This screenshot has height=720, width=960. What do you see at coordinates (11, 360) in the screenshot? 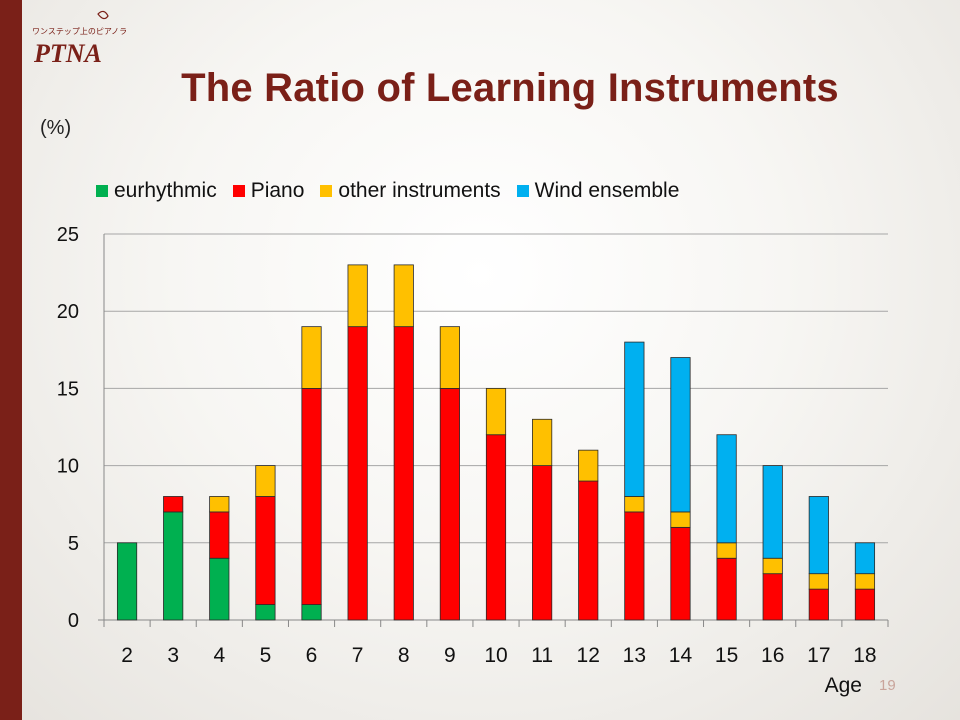
I see `slide-sidebar` at bounding box center [11, 360].